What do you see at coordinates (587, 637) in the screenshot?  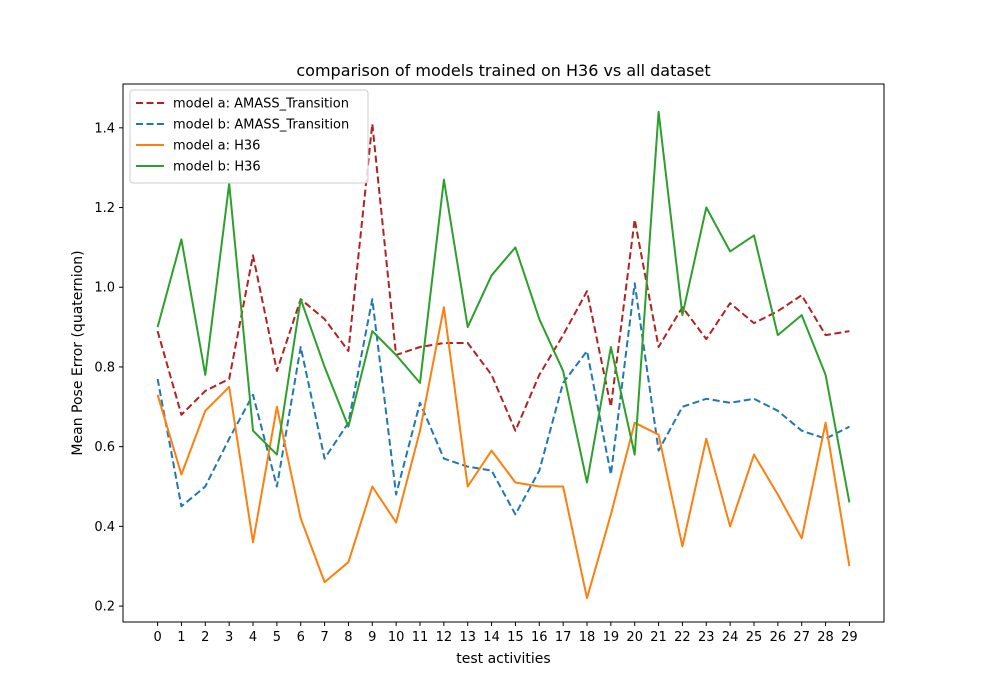 I see `x-tick-label: 18` at bounding box center [587, 637].